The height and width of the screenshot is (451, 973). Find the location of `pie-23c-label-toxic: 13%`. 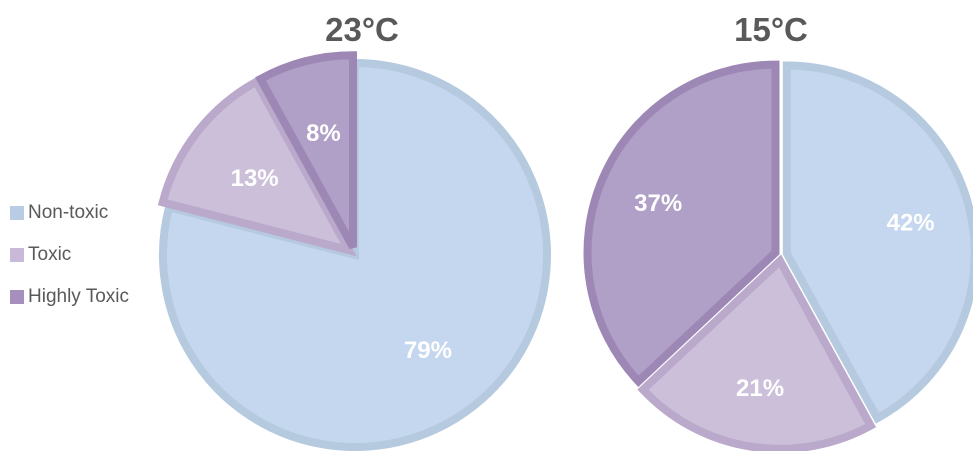

pie-23c-label-toxic: 13% is located at coordinates (255, 178).